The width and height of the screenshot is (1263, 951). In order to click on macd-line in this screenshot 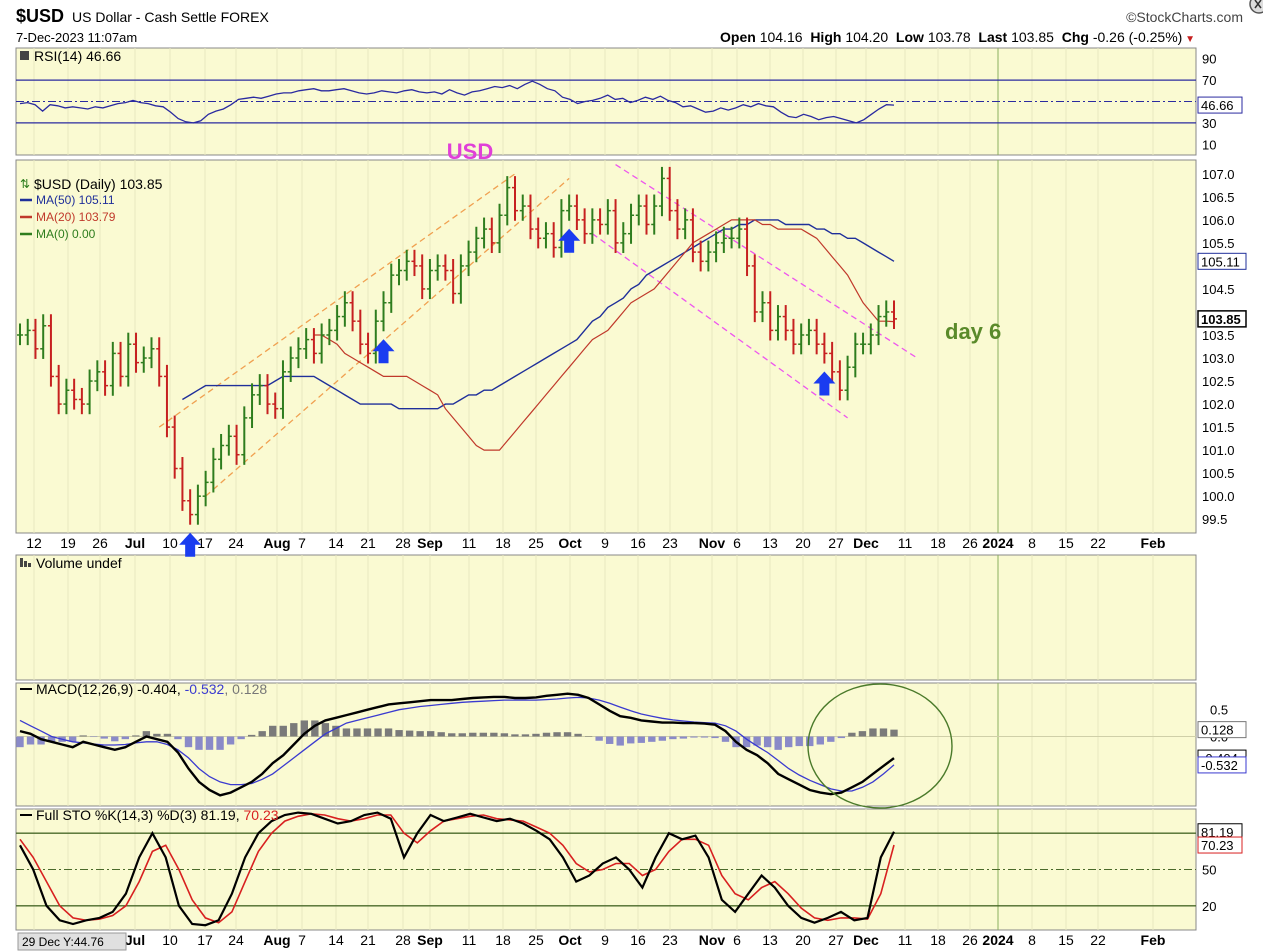, I will do `click(457, 744)`.